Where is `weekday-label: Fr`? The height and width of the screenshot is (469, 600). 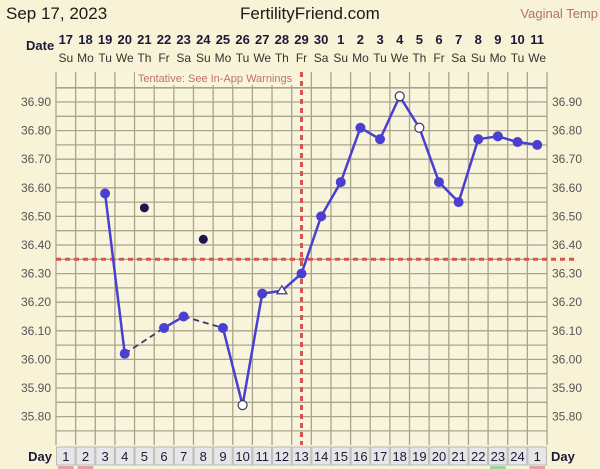
weekday-label: Fr is located at coordinates (301, 58).